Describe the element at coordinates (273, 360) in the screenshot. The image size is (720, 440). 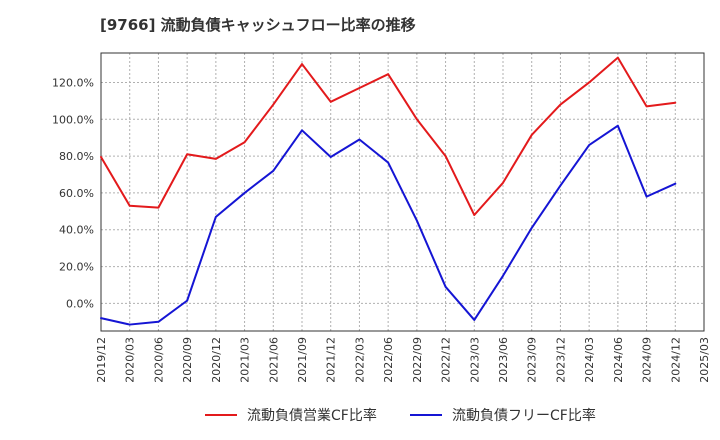
I see `x-tick-label: 2021/06` at that location.